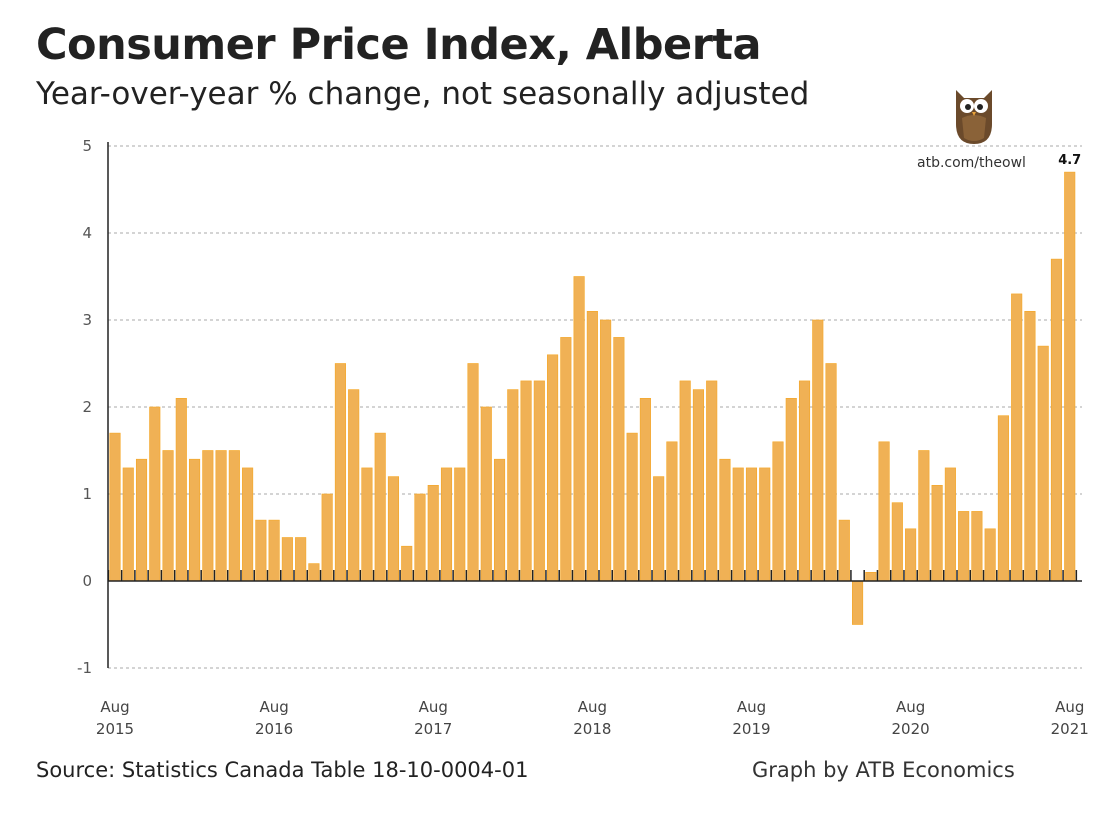  Describe the element at coordinates (87, 146) in the screenshot. I see `y-tick-label: 5` at that location.